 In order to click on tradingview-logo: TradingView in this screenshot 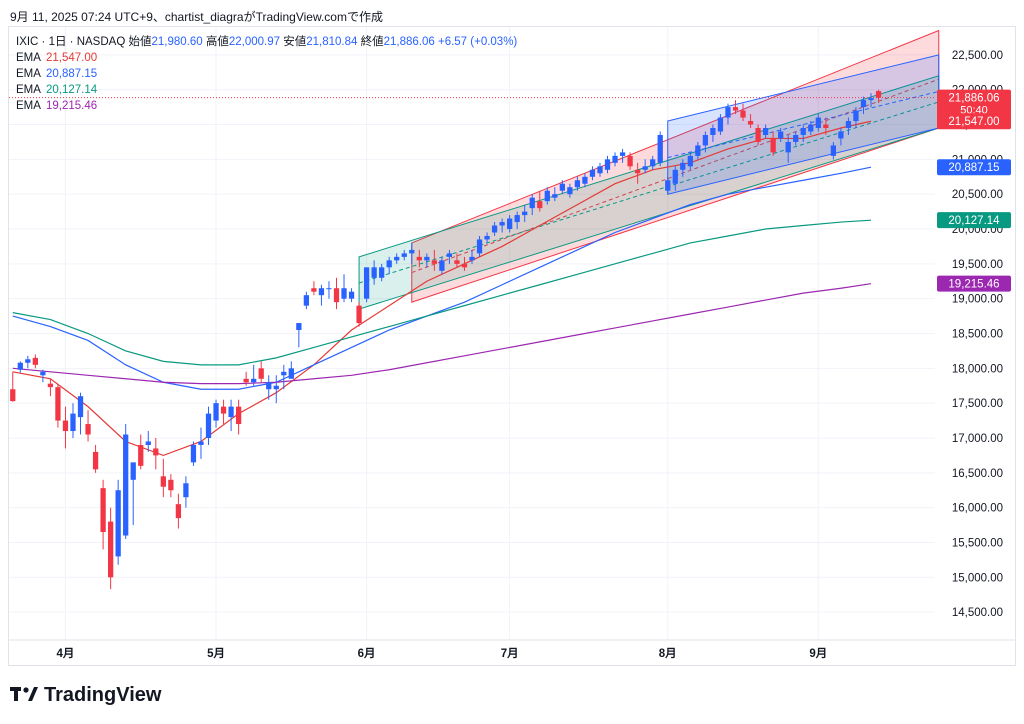, I will do `click(85, 695)`.